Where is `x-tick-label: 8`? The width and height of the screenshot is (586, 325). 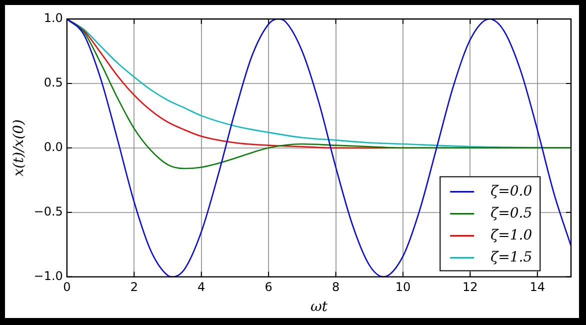
x-tick-label: 8 is located at coordinates (336, 287).